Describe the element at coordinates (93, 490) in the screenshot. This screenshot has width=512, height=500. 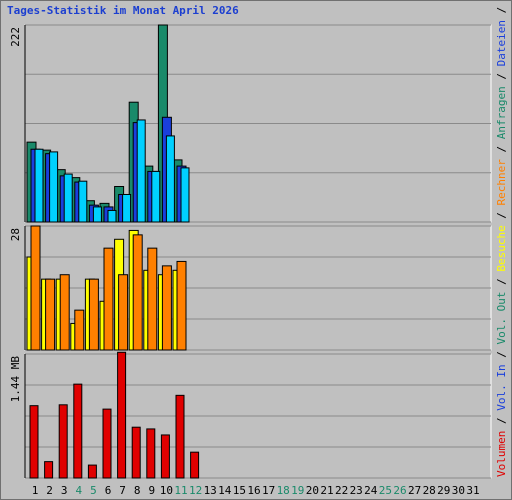
I see `x-tick-label-day-5: 5` at that location.